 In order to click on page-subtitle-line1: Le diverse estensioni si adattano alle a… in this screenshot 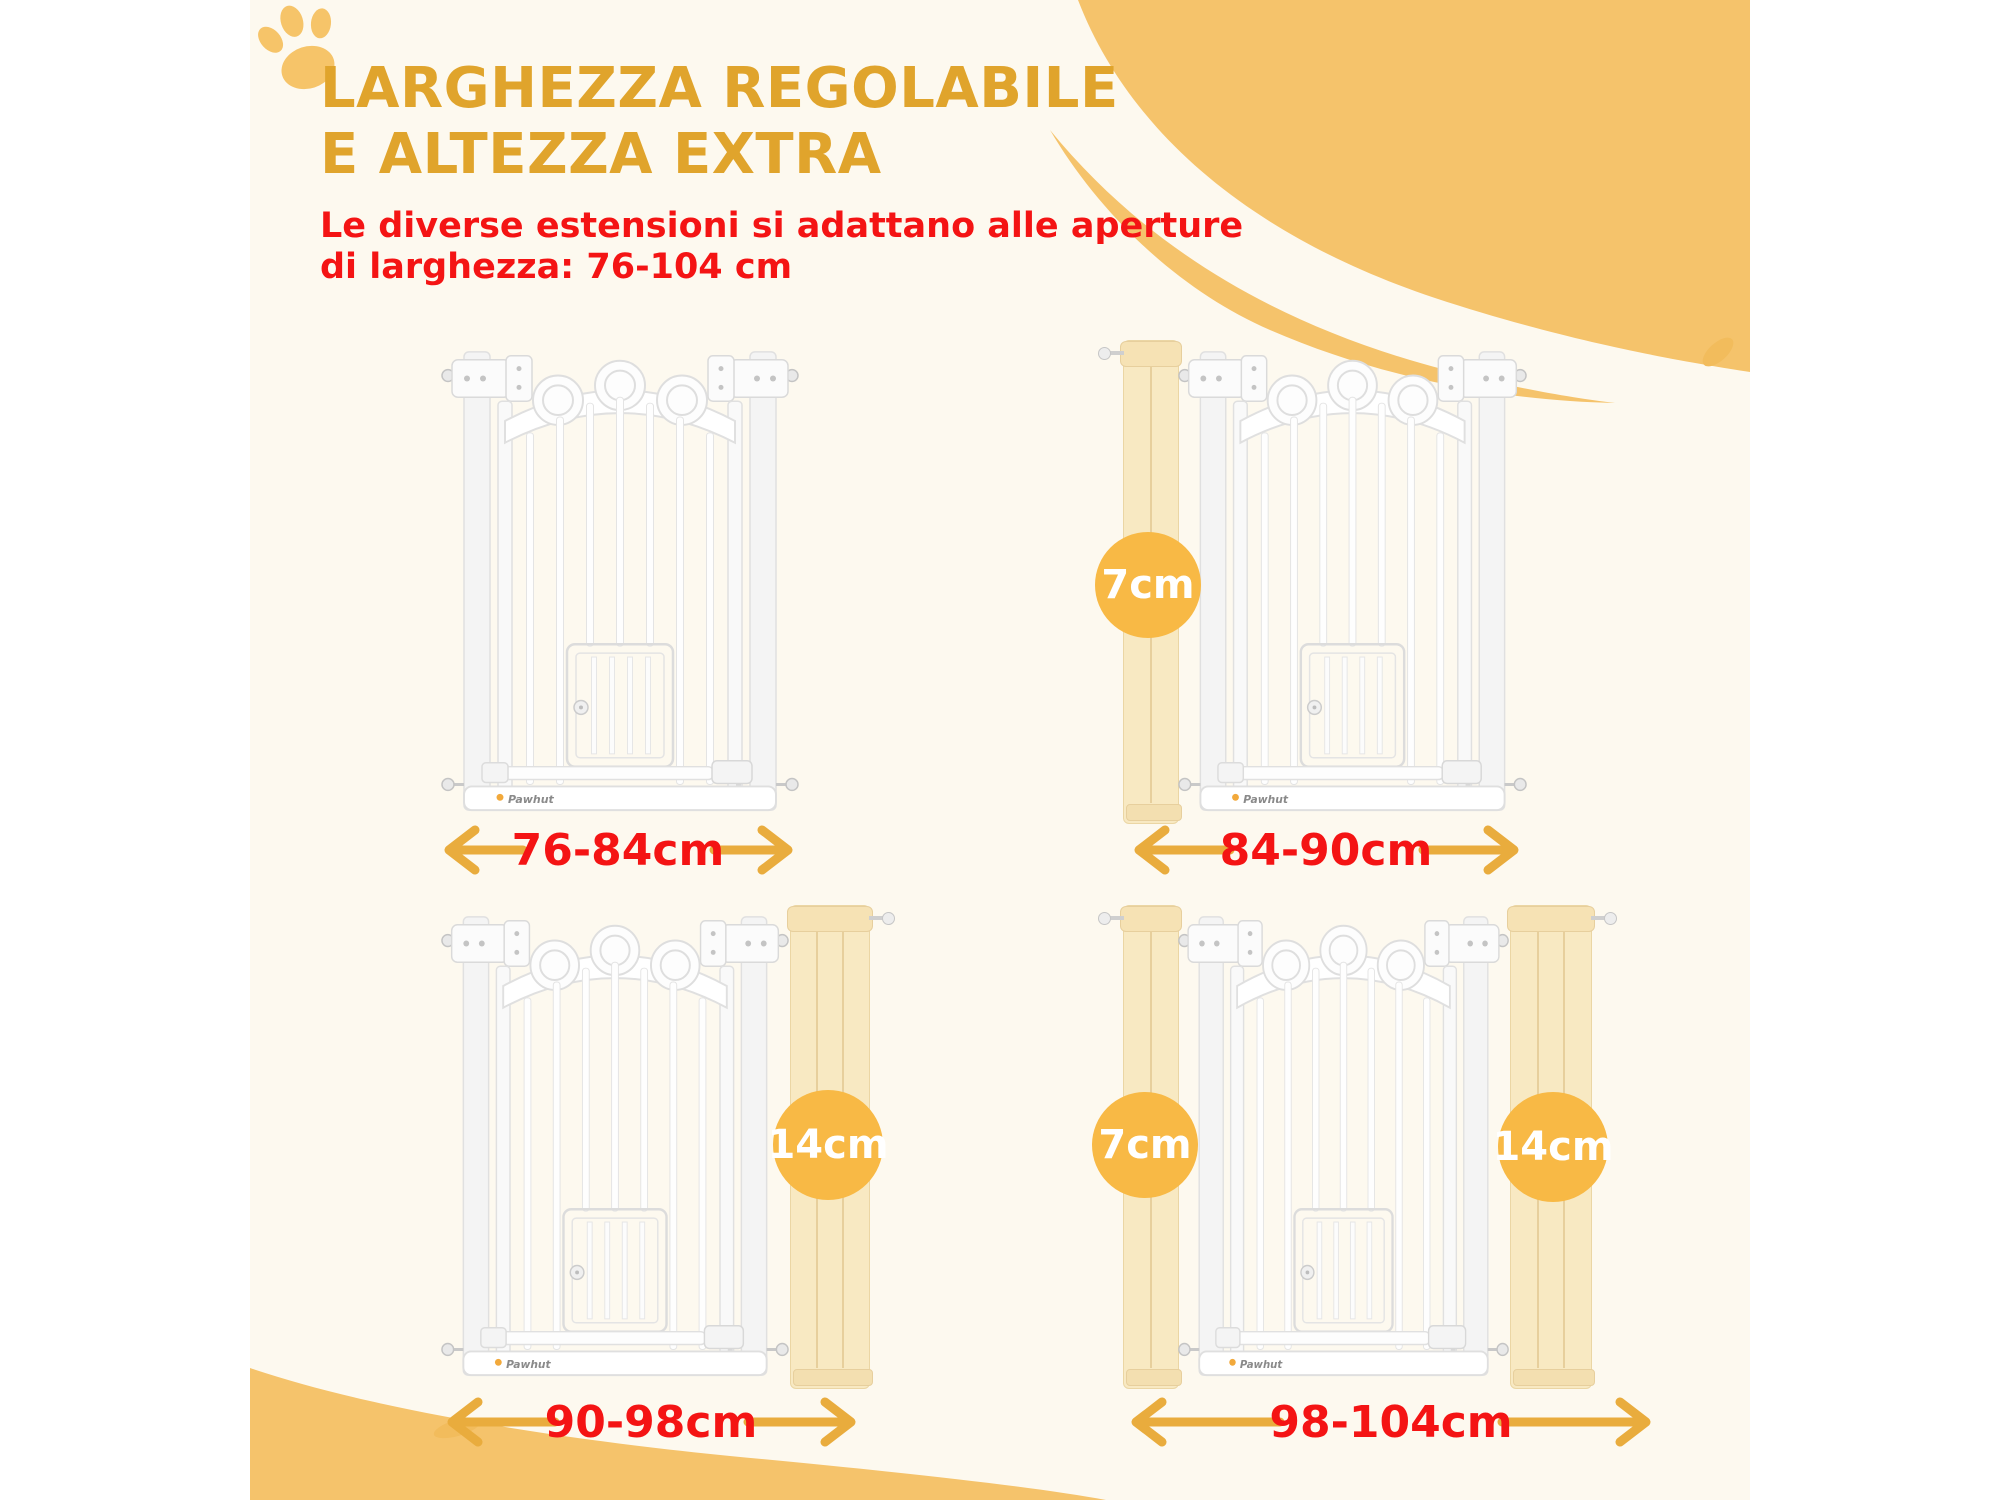, I will do `click(782, 226)`.